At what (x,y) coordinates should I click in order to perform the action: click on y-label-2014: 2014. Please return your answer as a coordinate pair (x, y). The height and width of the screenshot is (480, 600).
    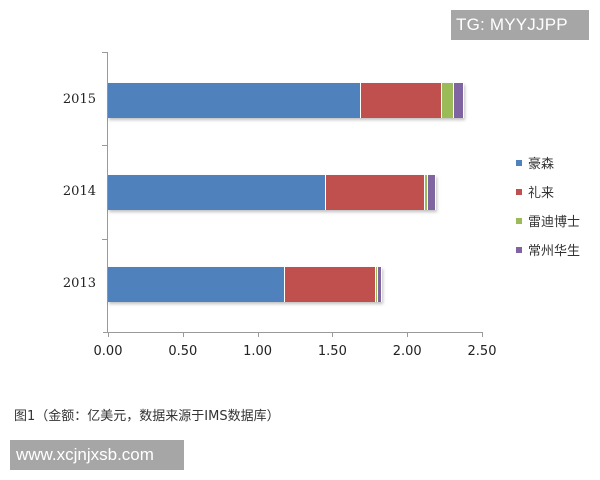
    Looking at the image, I should click on (79, 191).